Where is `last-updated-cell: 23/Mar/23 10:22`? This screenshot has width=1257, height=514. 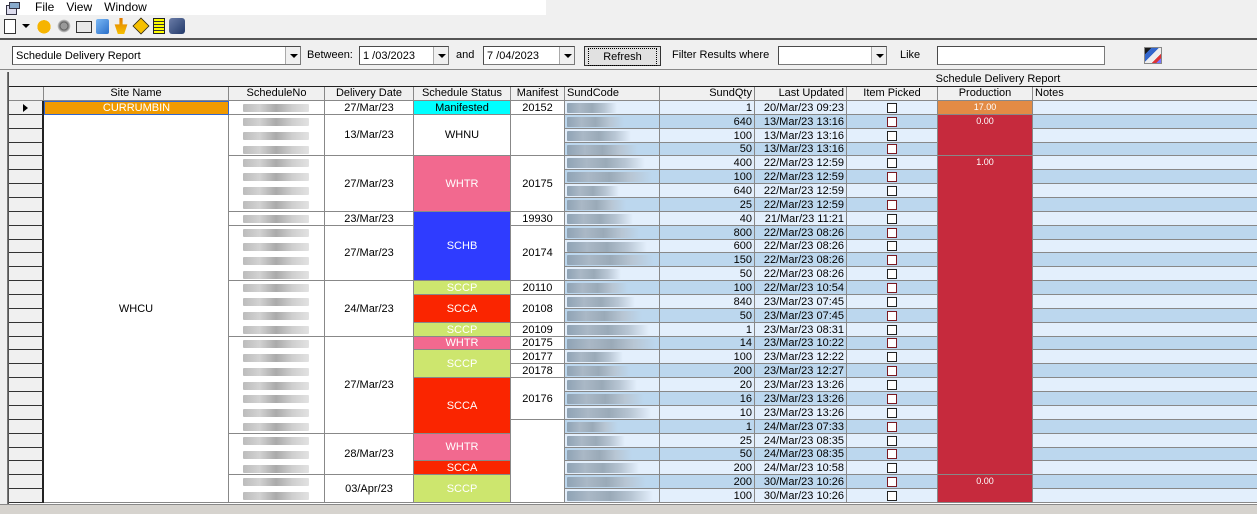 last-updated-cell: 23/Mar/23 10:22 is located at coordinates (801, 343).